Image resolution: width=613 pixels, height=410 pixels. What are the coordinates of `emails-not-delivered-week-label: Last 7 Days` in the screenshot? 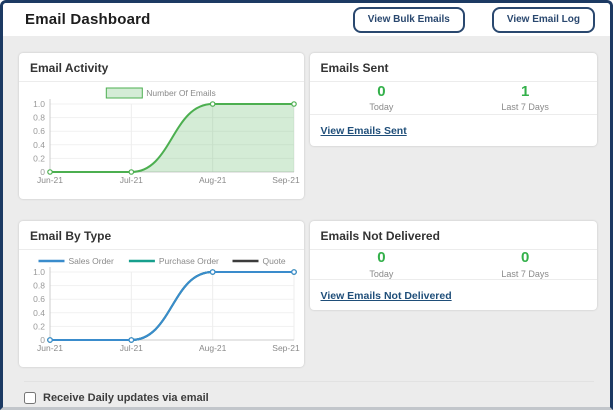 It's located at (525, 273).